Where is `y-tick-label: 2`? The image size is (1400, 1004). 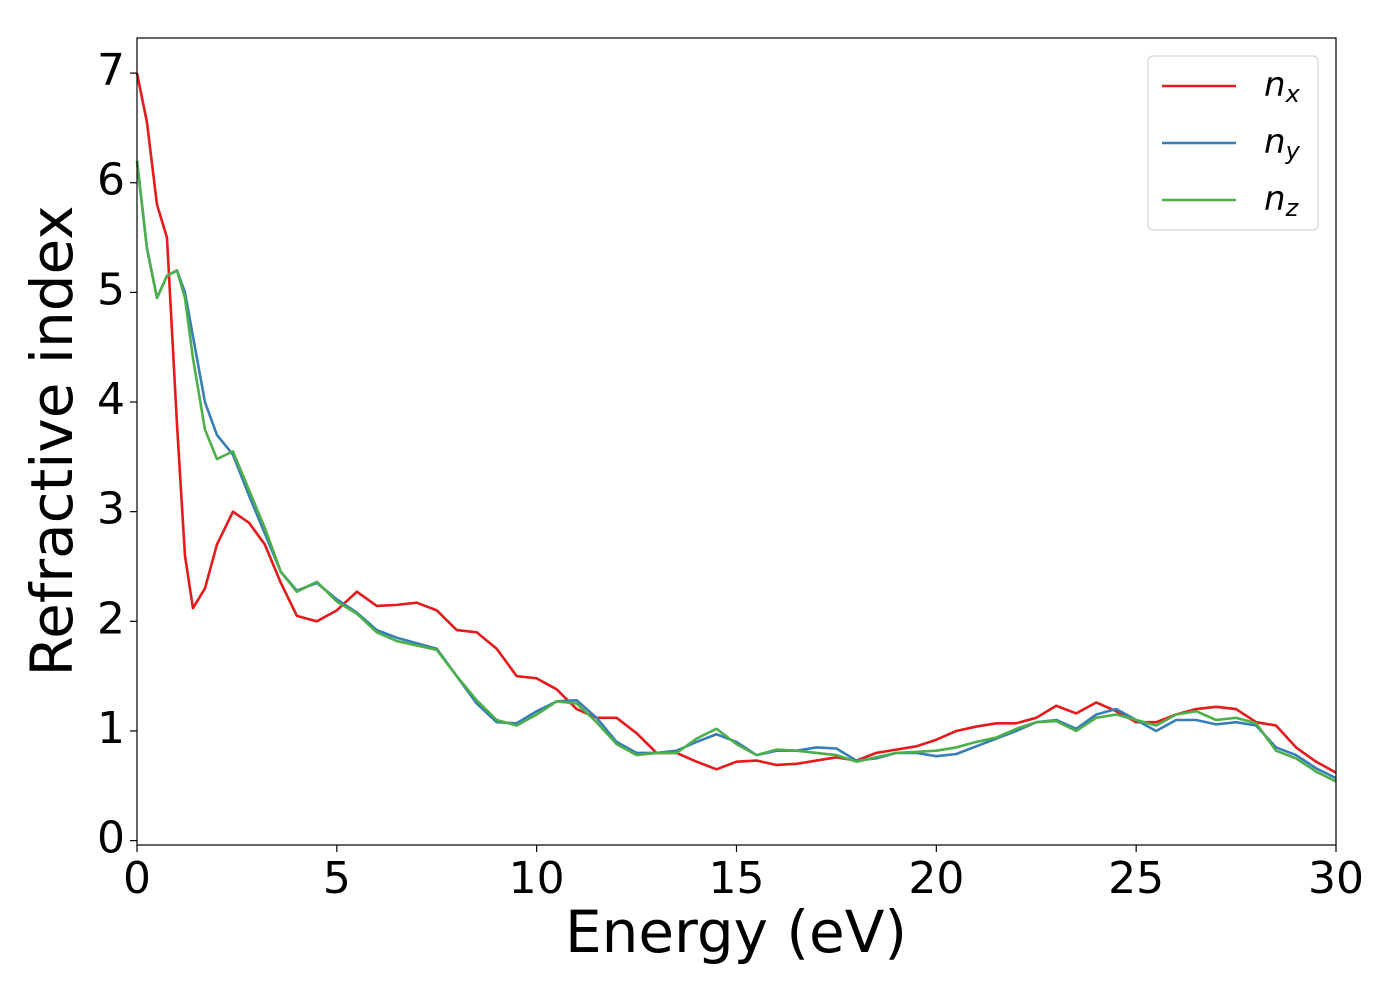
y-tick-label: 2 is located at coordinates (111, 618).